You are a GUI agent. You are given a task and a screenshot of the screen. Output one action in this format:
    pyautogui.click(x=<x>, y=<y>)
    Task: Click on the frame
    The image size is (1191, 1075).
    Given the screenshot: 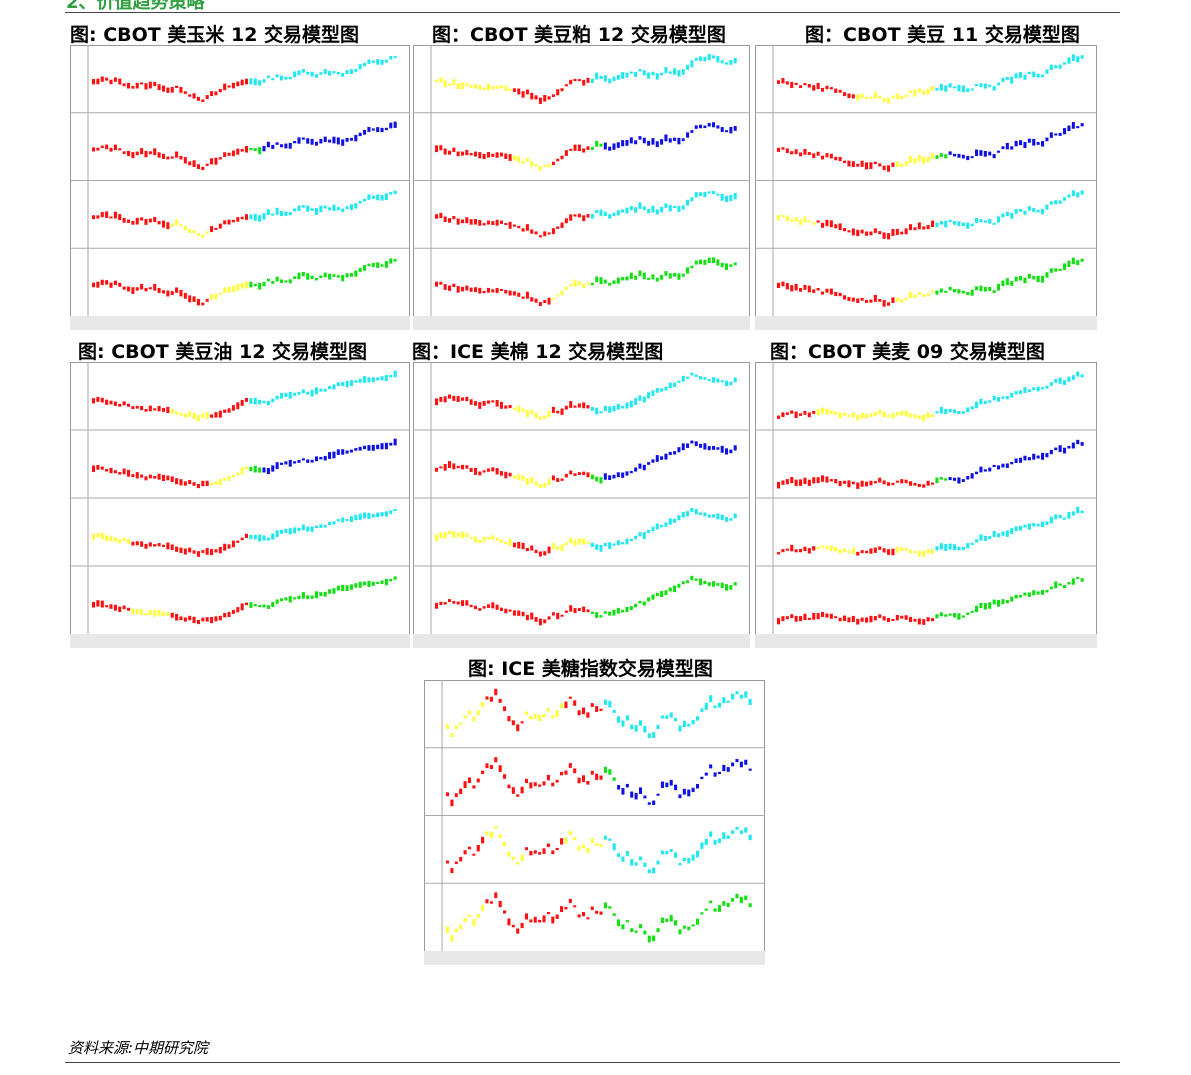 What is the action you would take?
    pyautogui.click(x=240, y=505)
    